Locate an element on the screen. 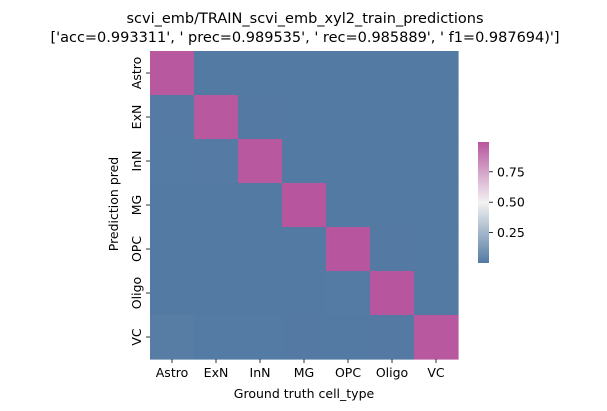  x-tick-label: MG is located at coordinates (304, 372).